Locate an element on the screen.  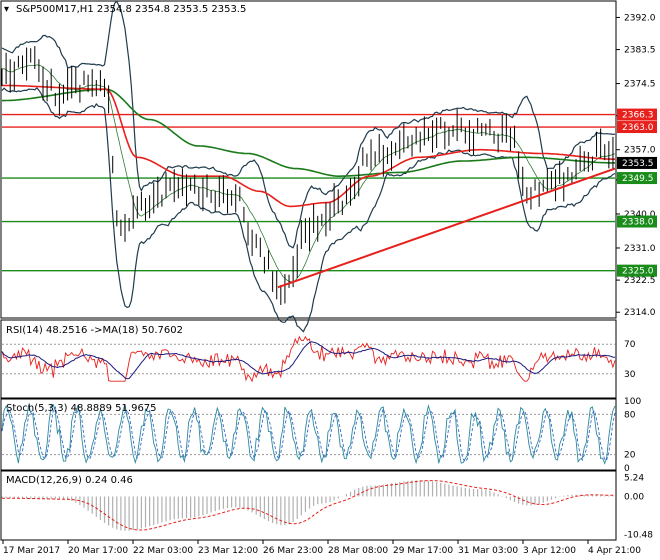
macd-tick-label: 0.00 is located at coordinates (634, 497).